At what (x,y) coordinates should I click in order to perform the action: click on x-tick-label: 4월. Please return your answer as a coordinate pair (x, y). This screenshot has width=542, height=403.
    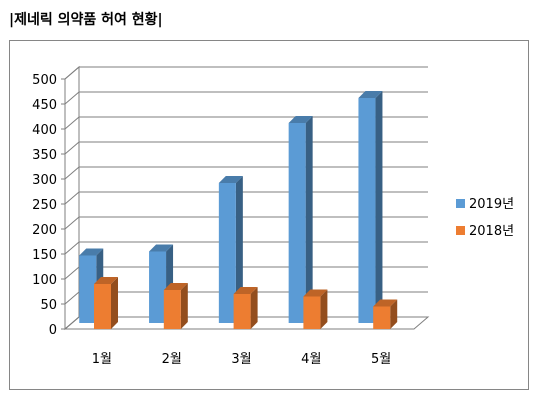
    Looking at the image, I should click on (311, 359).